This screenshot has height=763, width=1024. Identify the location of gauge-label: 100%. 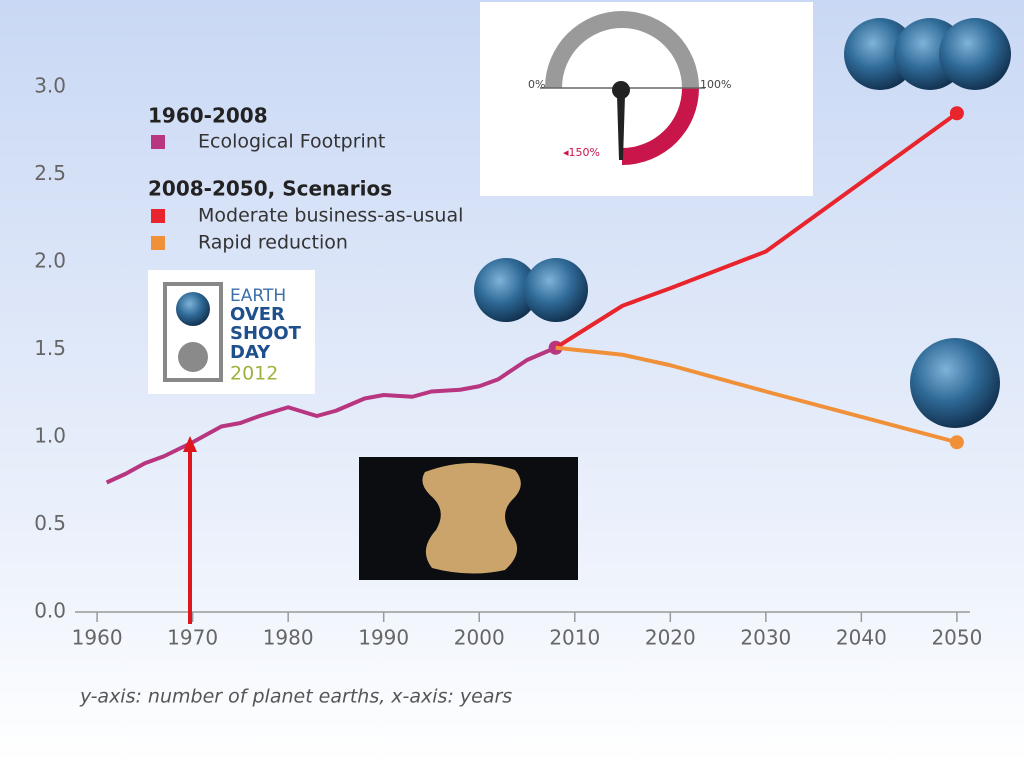
(715, 84).